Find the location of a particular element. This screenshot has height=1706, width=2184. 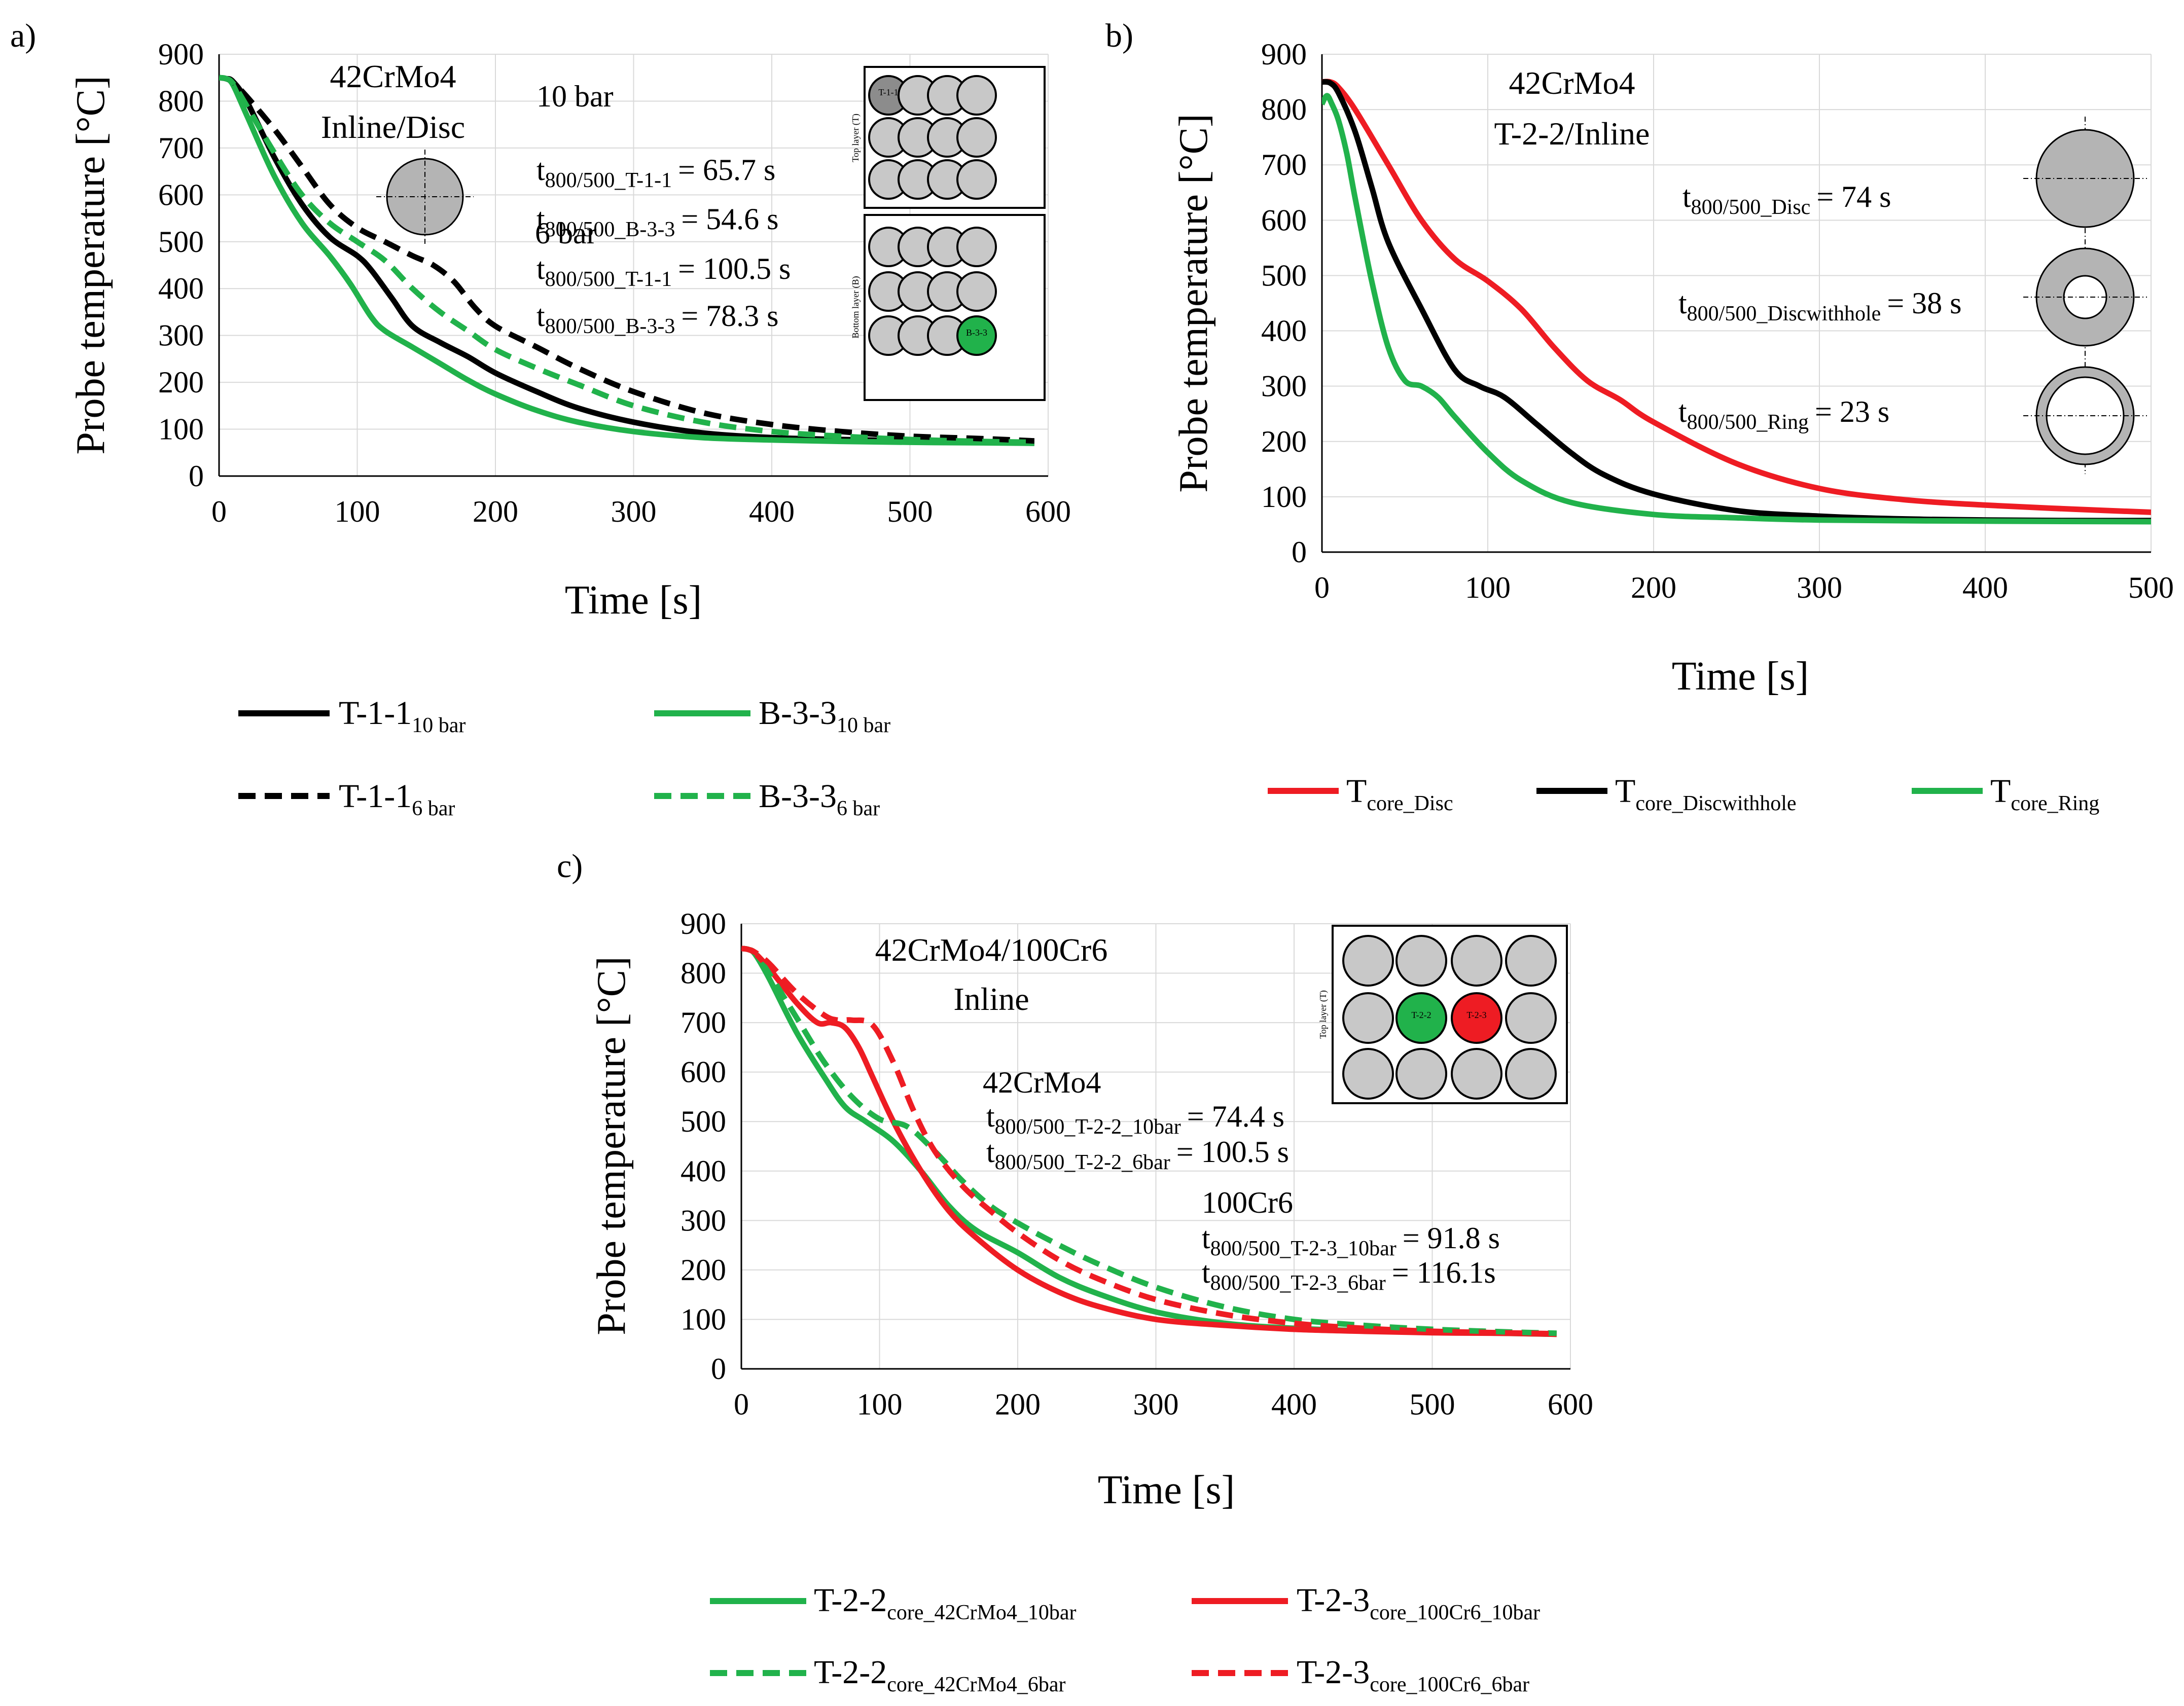

annot-mat2: 100Cr6 is located at coordinates (1247, 1202).